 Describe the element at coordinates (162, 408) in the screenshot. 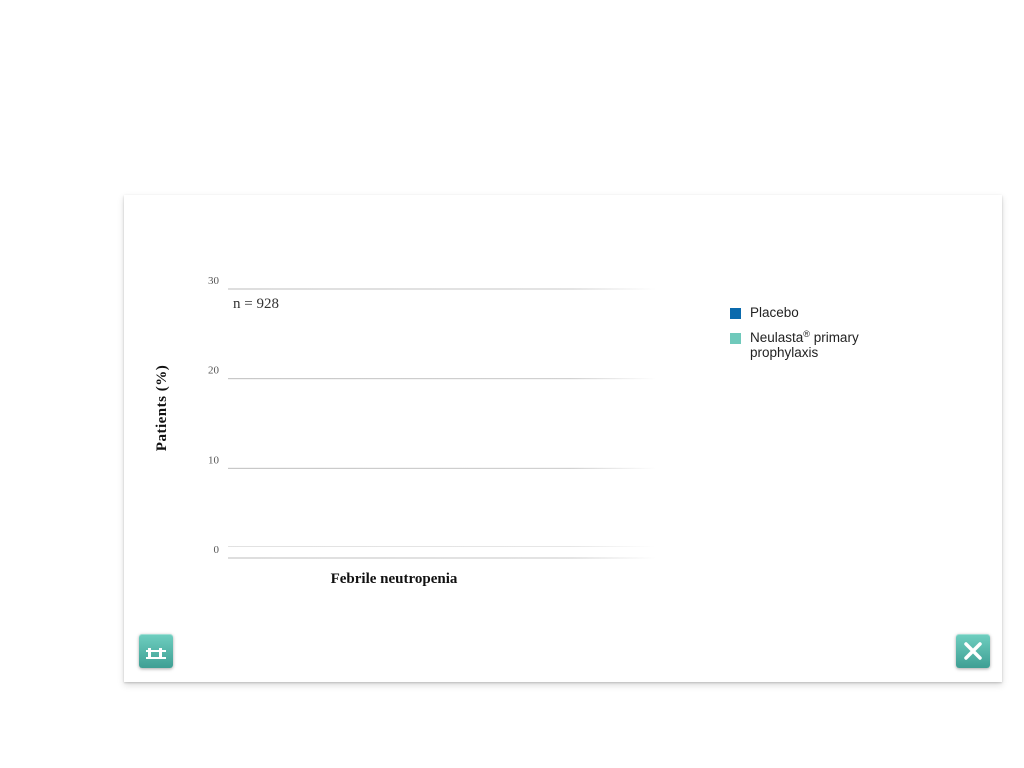

I see `y-axis-label: Patients (%)` at that location.